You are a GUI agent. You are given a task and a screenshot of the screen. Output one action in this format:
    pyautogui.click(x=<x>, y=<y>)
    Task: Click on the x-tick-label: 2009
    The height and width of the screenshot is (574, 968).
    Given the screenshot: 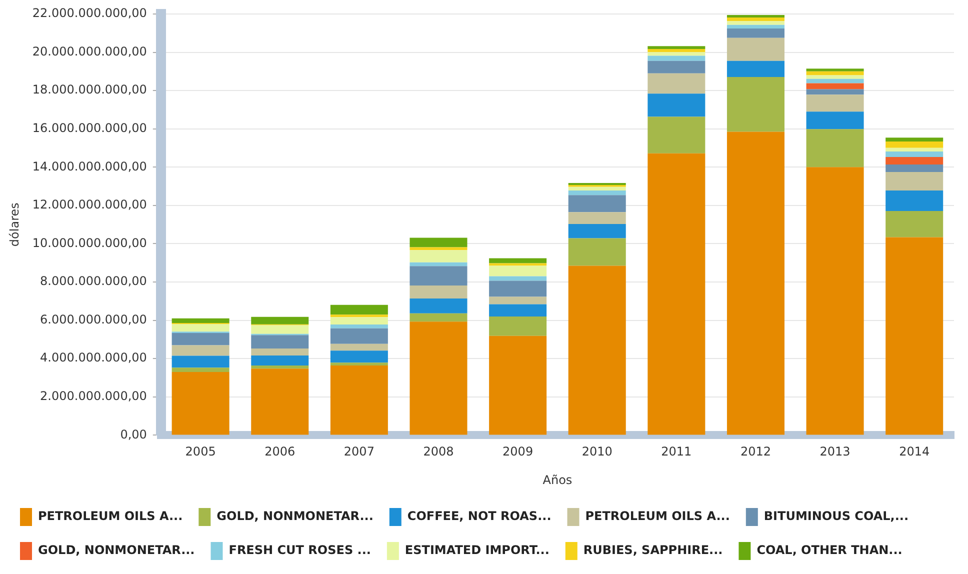 What is the action you would take?
    pyautogui.click(x=518, y=451)
    